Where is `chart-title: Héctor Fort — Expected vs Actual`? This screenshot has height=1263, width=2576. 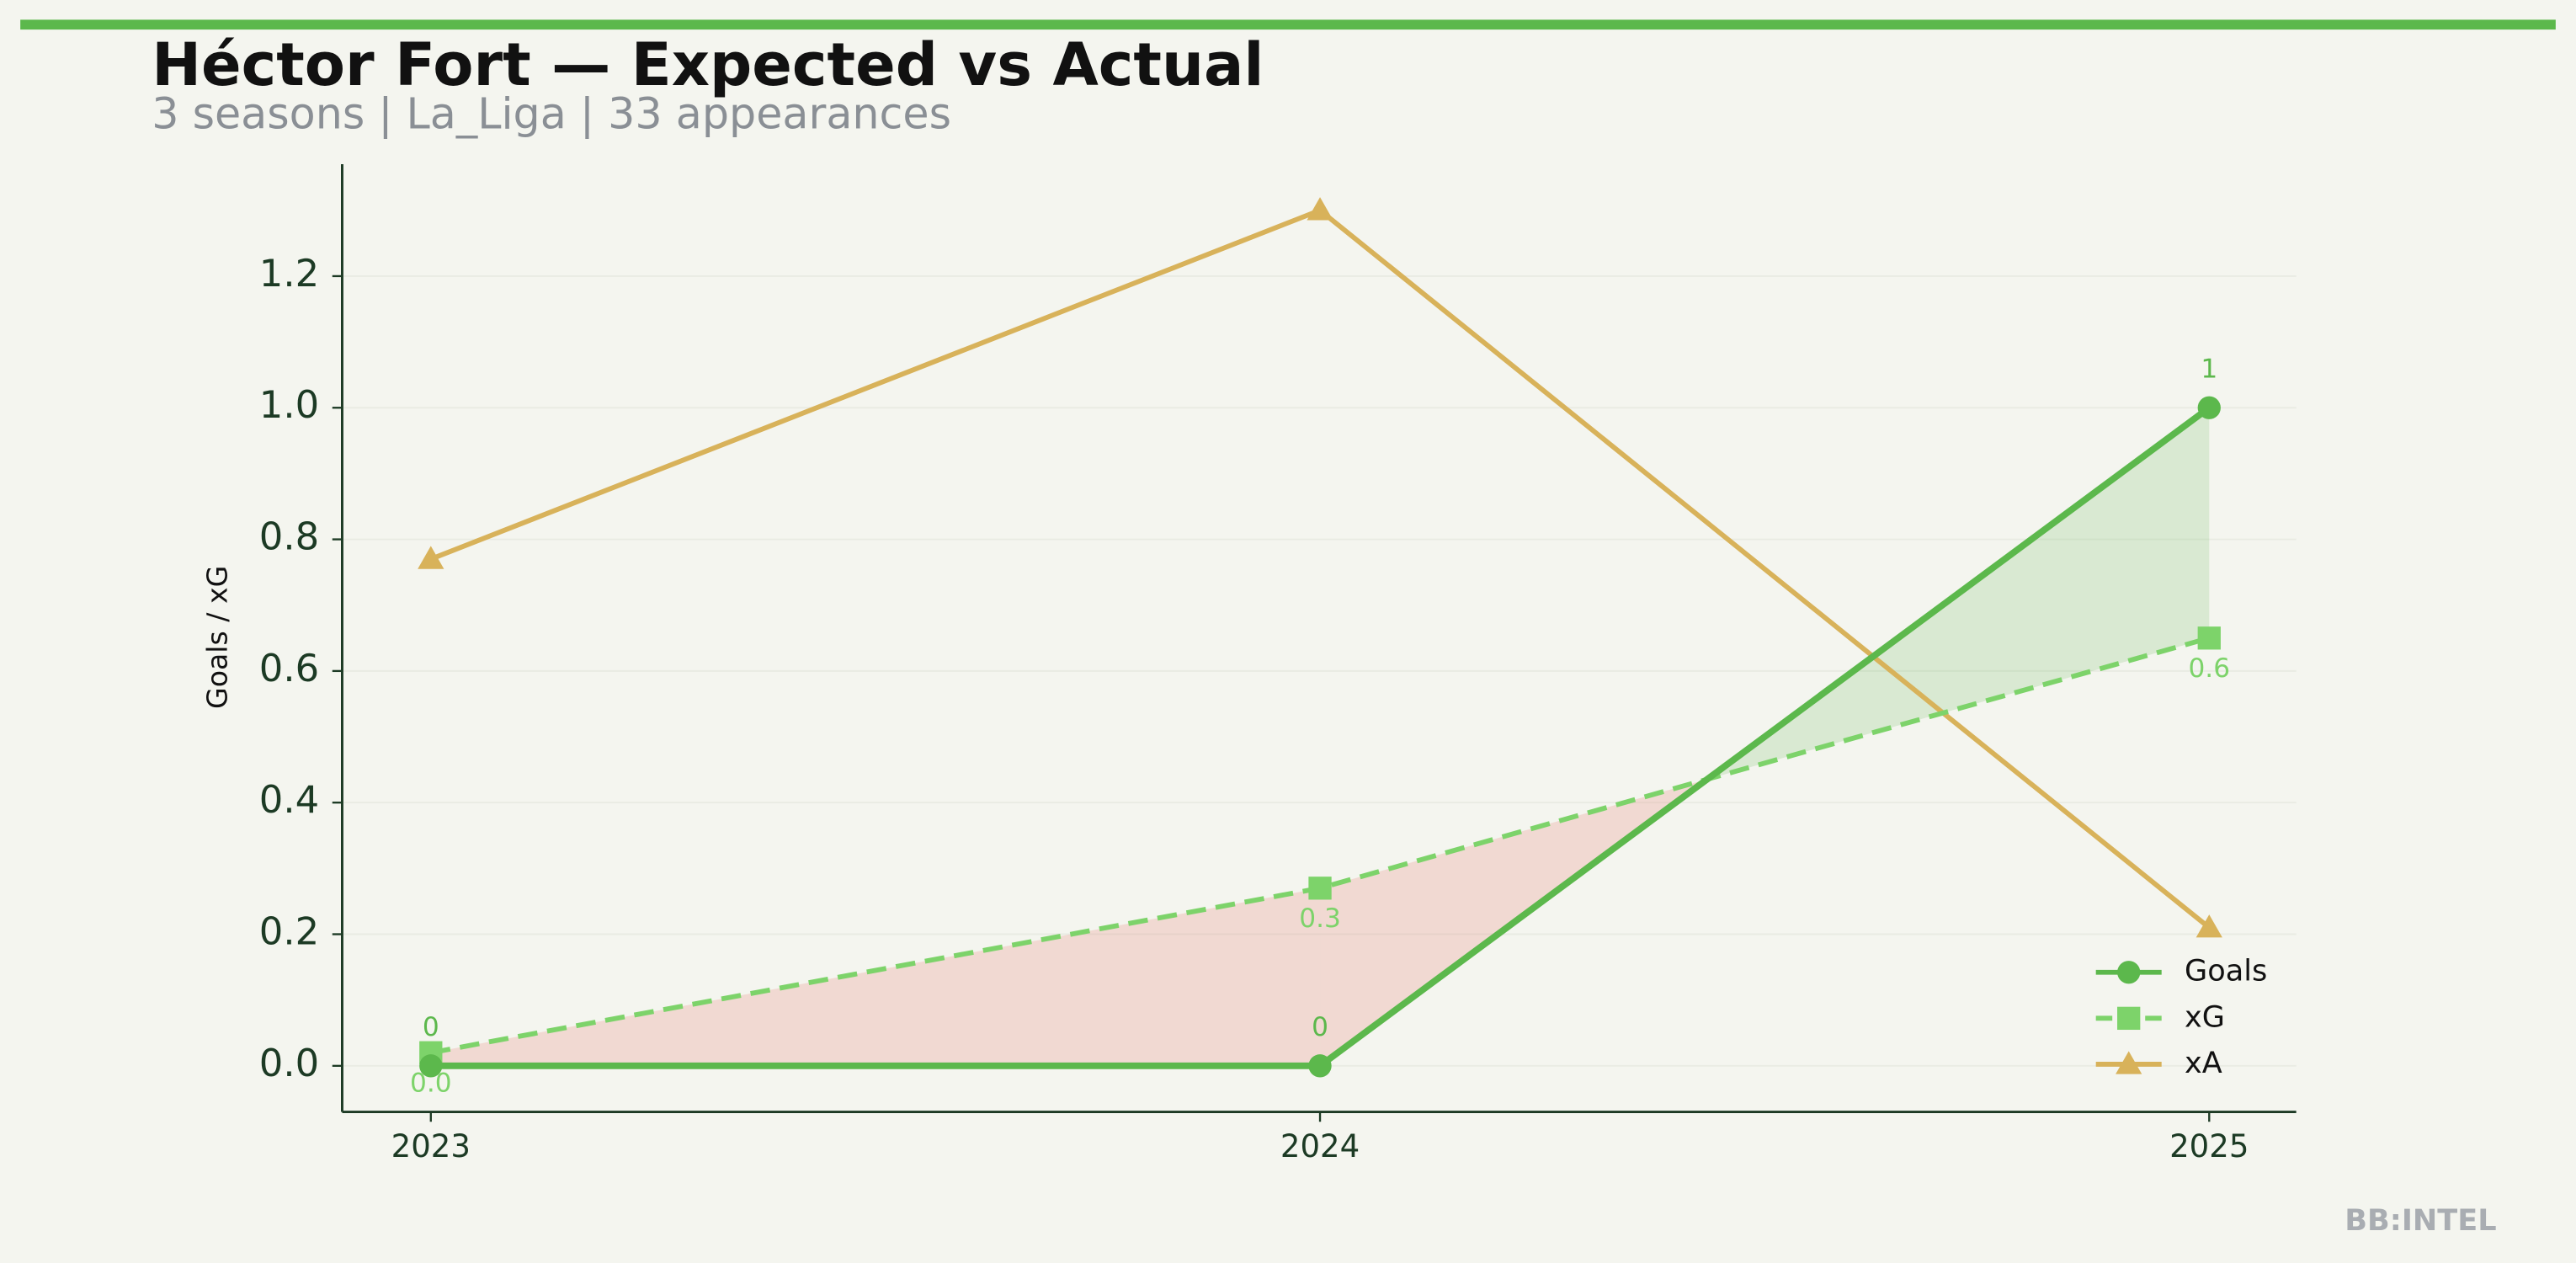 chart-title: Héctor Fort — Expected vs Actual is located at coordinates (708, 64).